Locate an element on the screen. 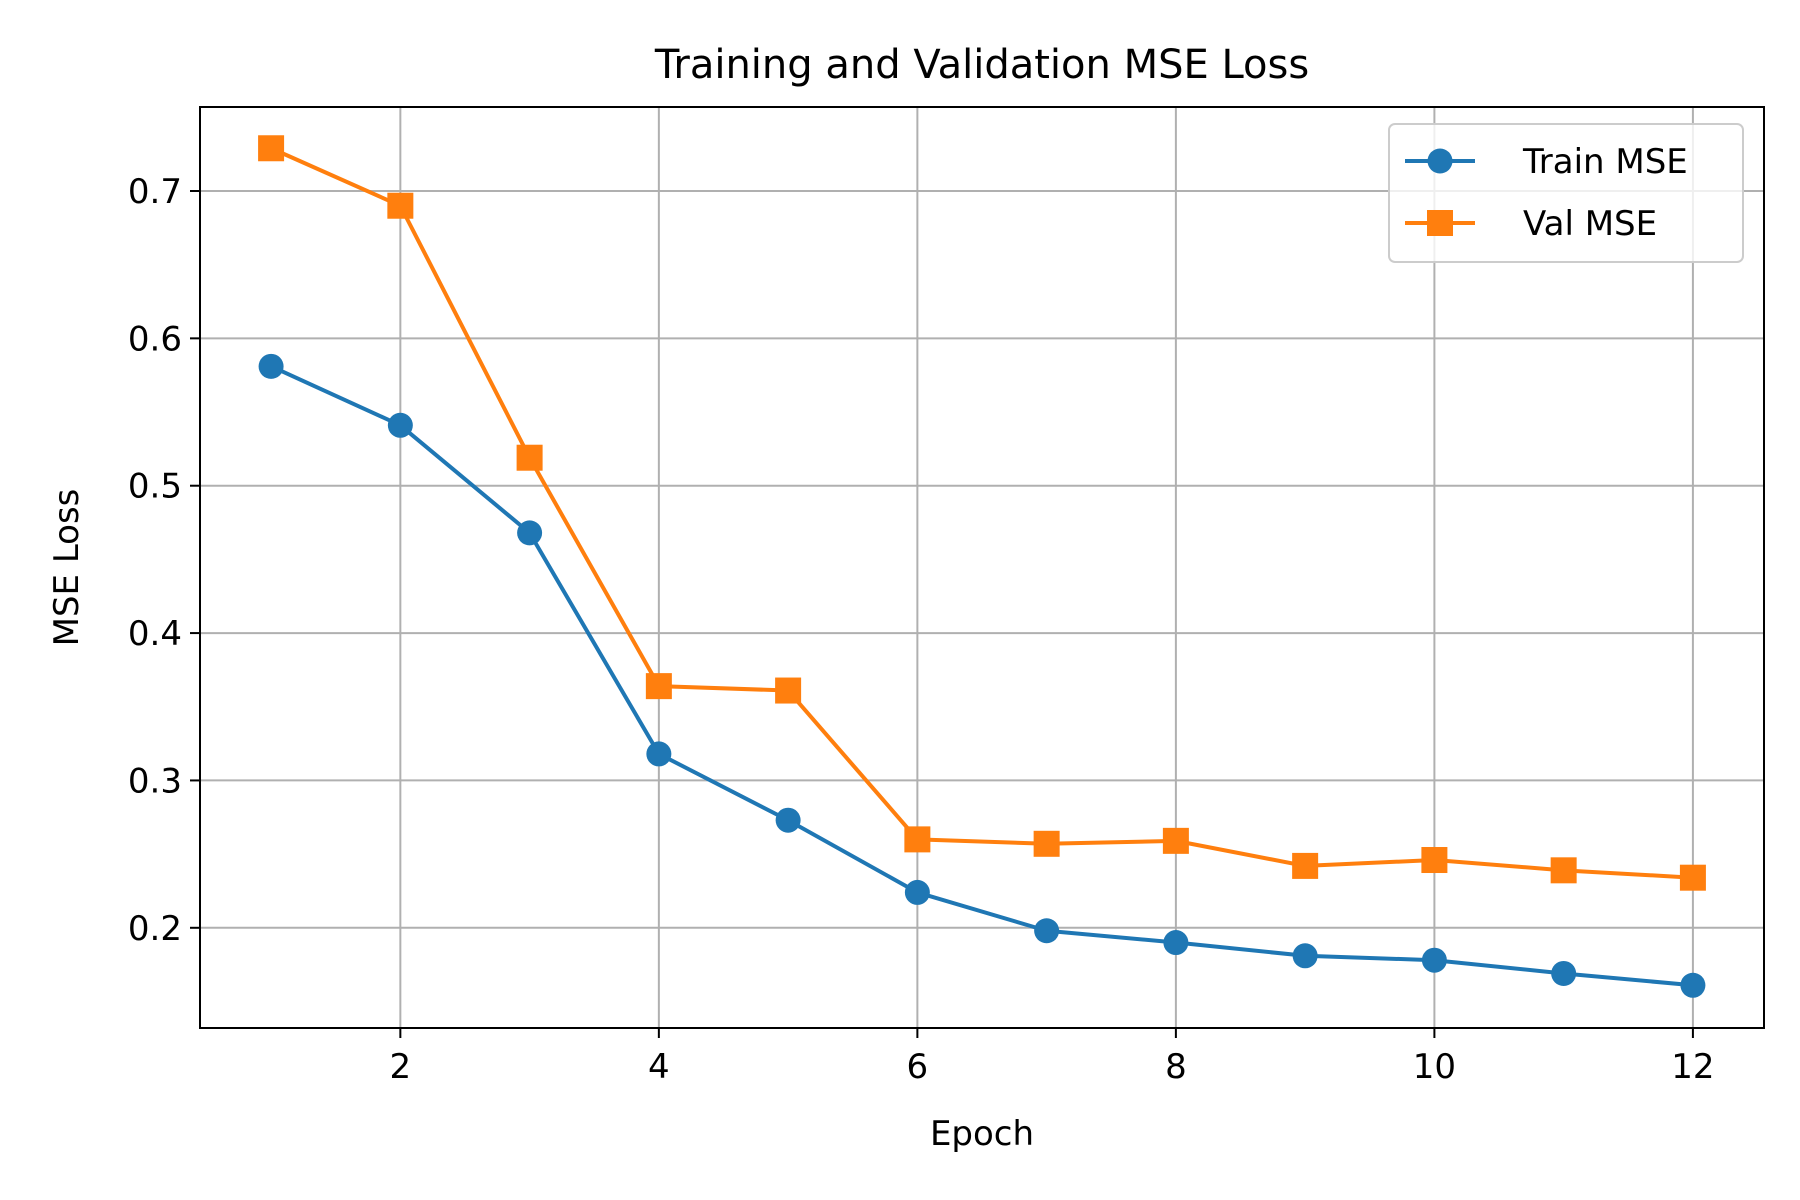 The height and width of the screenshot is (1200, 1800). y-tick-label: 0.6 is located at coordinates (155, 339).